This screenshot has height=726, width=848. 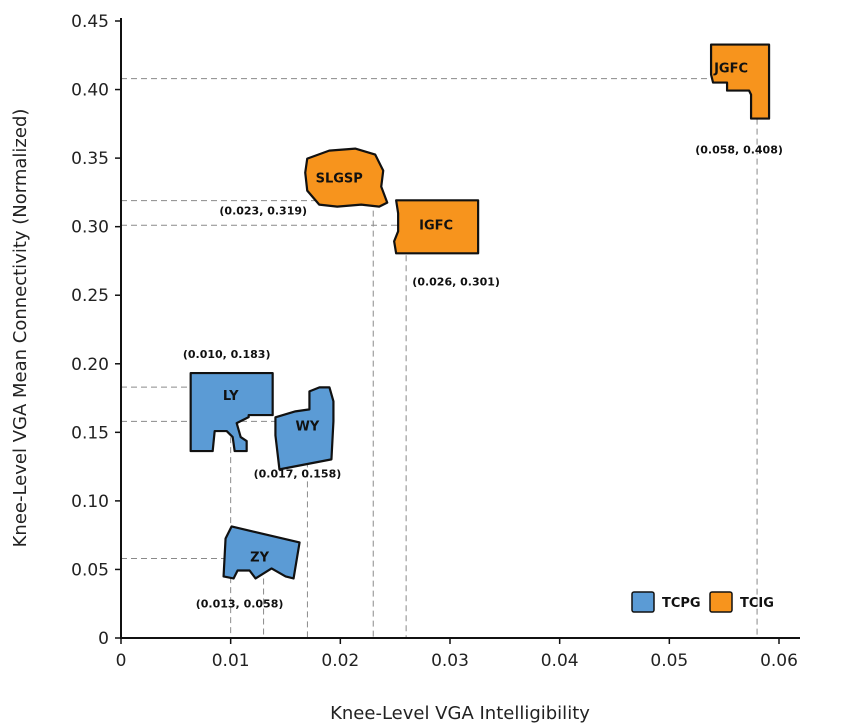 I want to click on legend-label-tcig: TCIG, so click(x=757, y=603).